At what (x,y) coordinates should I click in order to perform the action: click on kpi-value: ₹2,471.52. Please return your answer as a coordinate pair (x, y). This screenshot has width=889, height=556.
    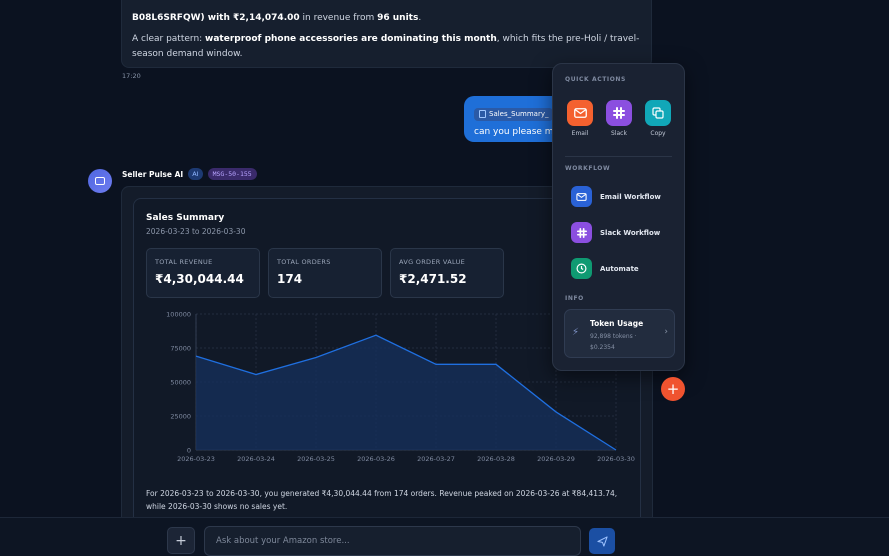
    Looking at the image, I should click on (433, 279).